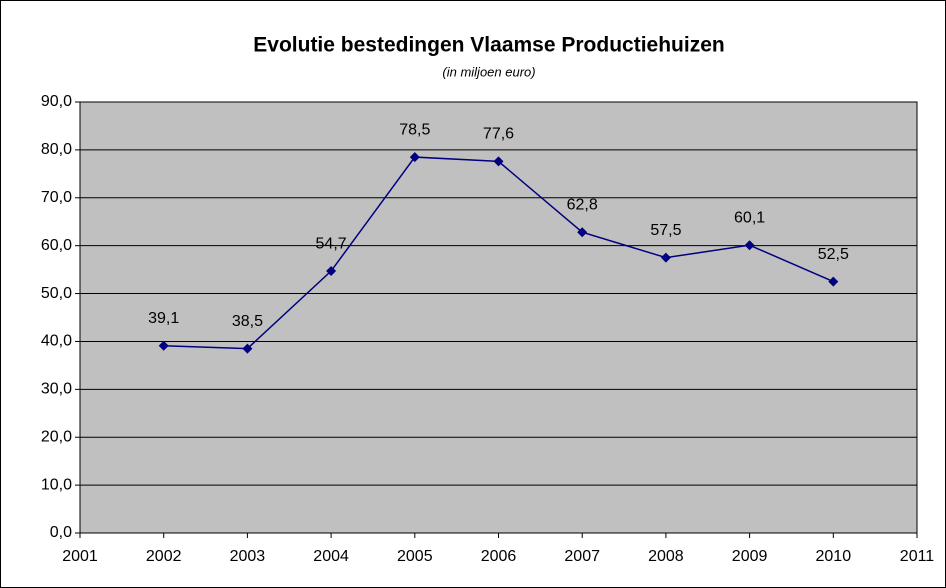 This screenshot has height=588, width=946. Describe the element at coordinates (56, 149) in the screenshot. I see `y-tick-label: 80,0` at that location.